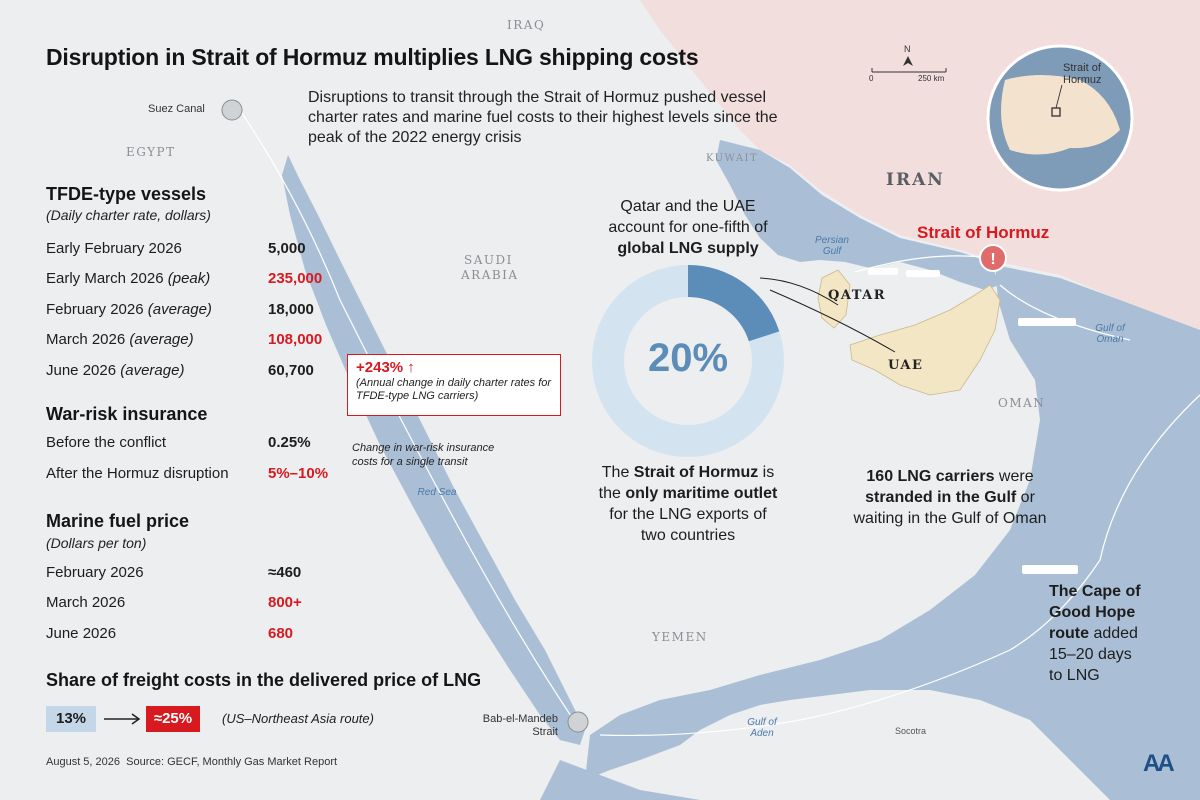 The width and height of the screenshot is (1200, 800). Describe the element at coordinates (411, 367) in the screenshot. I see `arrow-up-icon: ↑` at that location.